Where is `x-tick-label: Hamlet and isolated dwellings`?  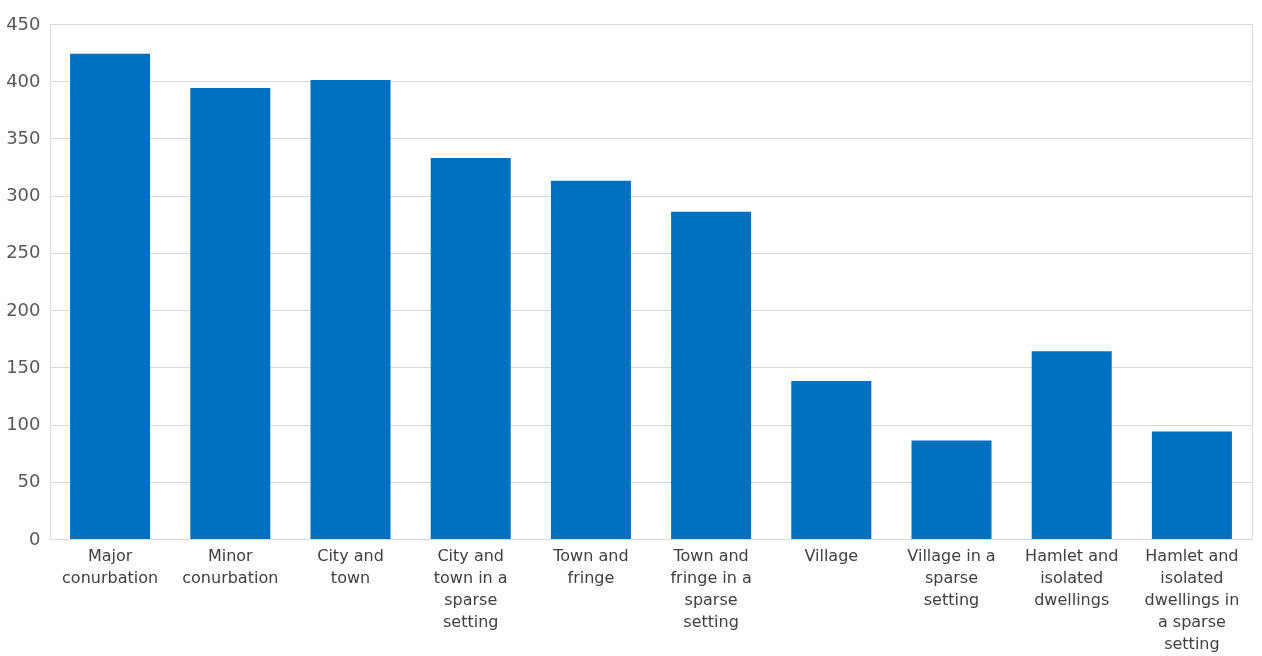
x-tick-label: Hamlet and isolated dwellings is located at coordinates (1072, 577).